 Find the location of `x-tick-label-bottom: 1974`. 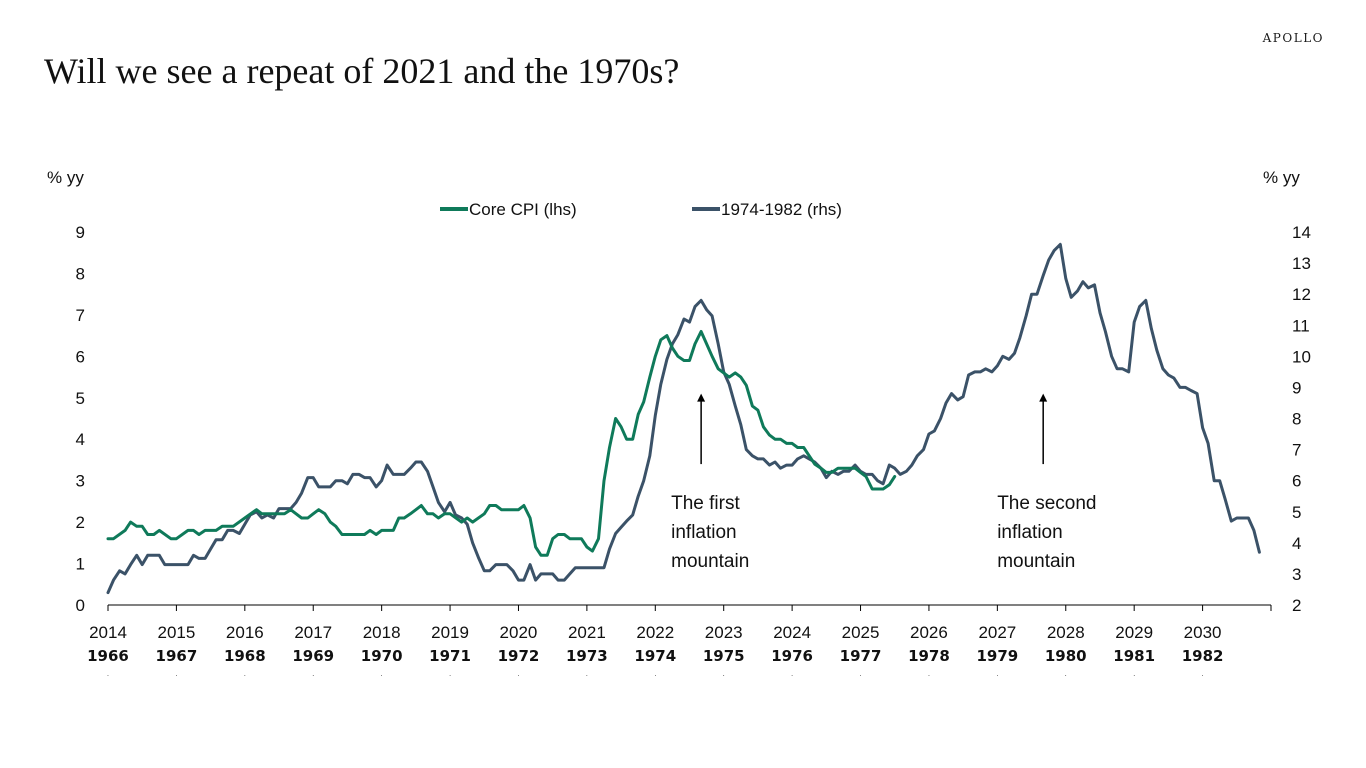

x-tick-label-bottom: 1974 is located at coordinates (655, 656).